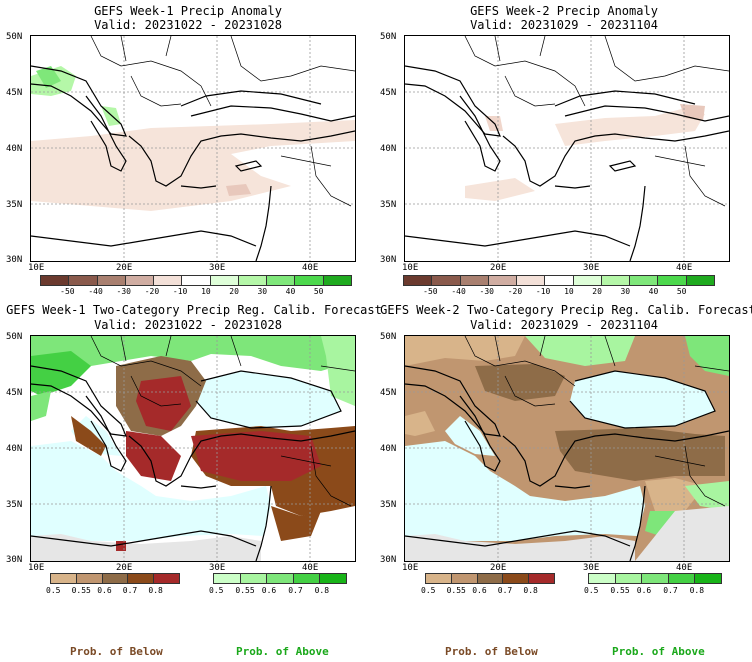  I want to click on above1-label-0: 0.5, so click(216, 590).